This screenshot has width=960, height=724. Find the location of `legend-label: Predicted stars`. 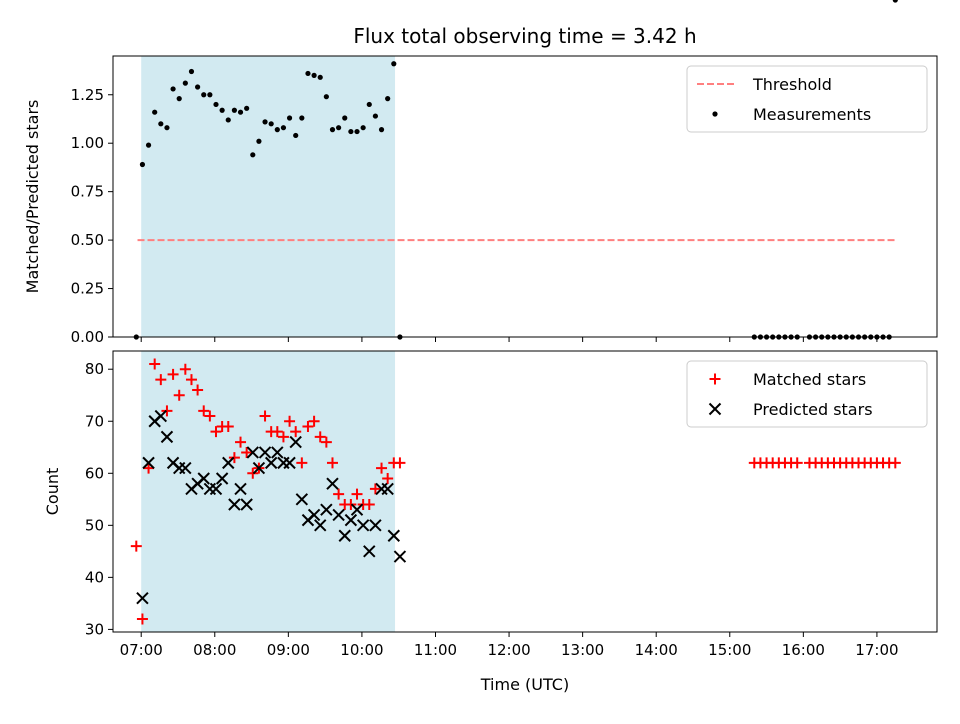

legend-label: Predicted stars is located at coordinates (813, 409).